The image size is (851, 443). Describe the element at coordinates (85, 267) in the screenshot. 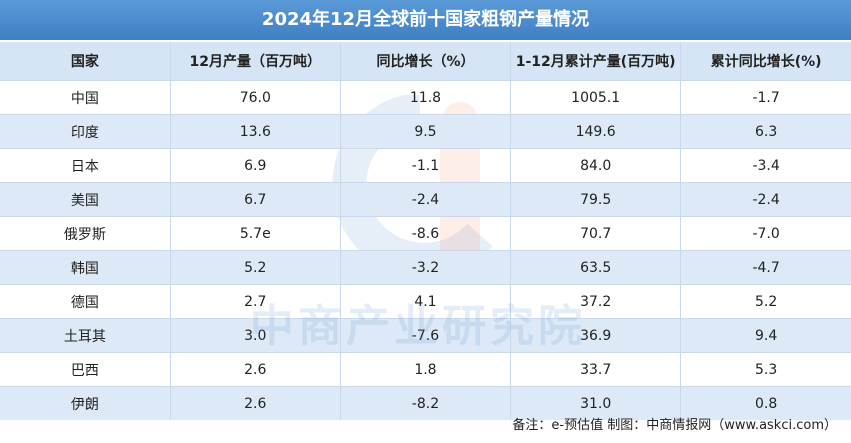

I see `country-cell: 韩国` at that location.